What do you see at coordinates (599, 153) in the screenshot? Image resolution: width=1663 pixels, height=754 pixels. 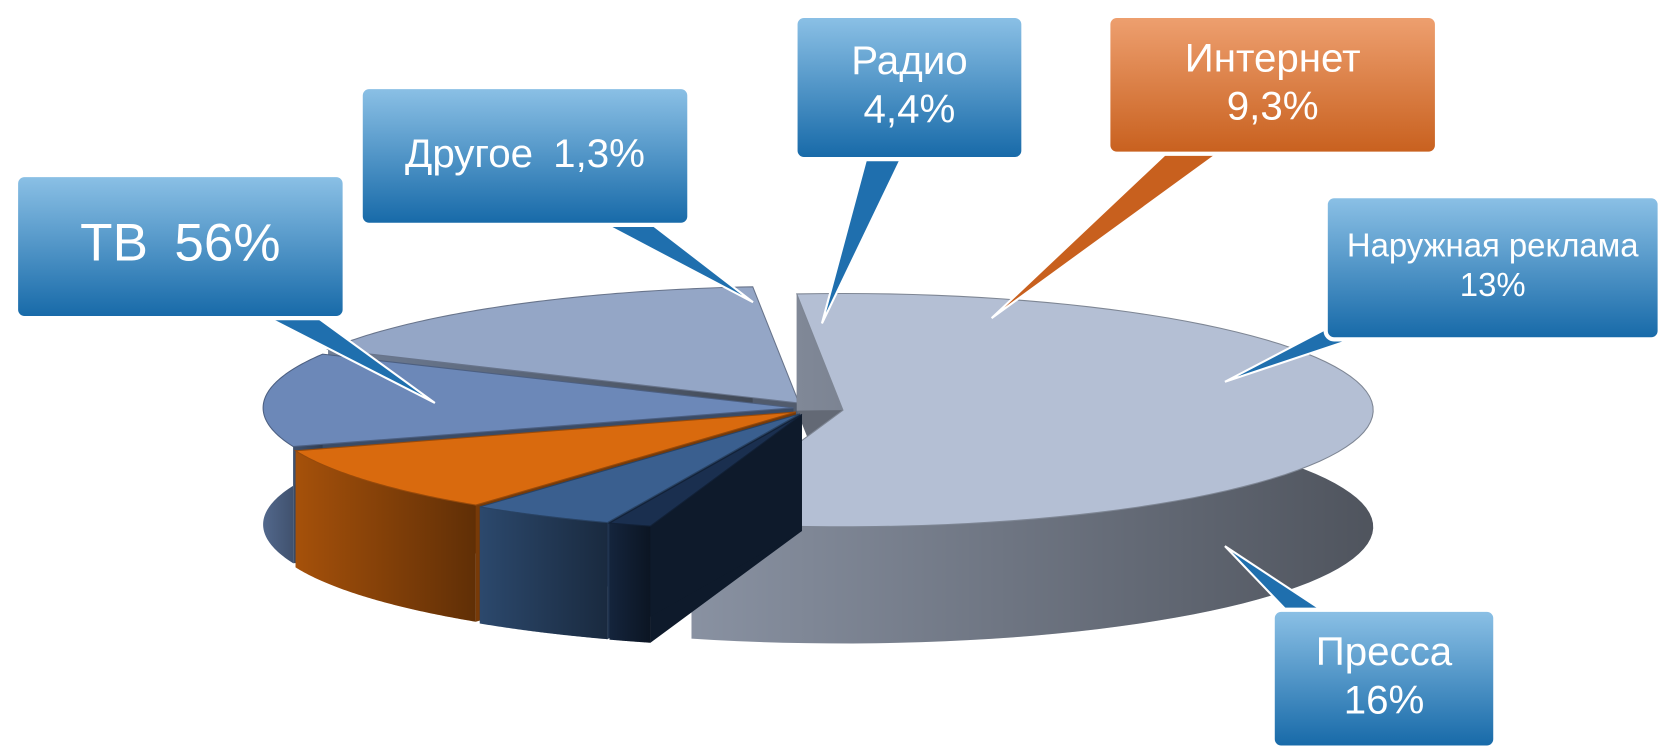 I see `value-label: 1,3%` at bounding box center [599, 153].